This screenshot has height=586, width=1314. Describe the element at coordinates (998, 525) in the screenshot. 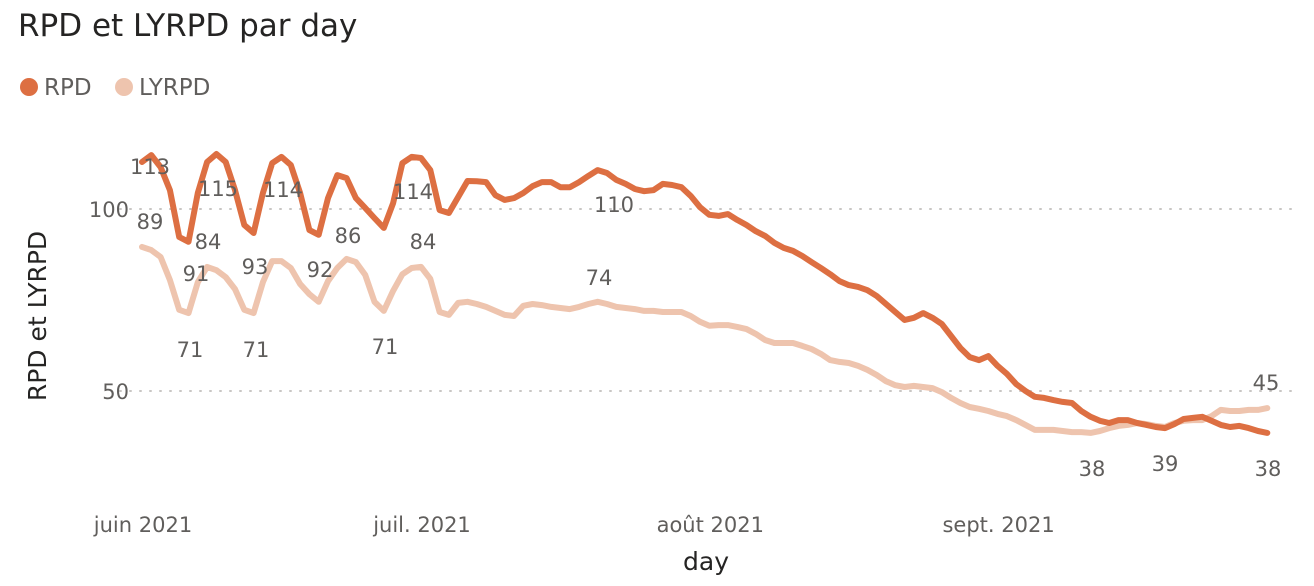

I see `x-tick-label: sept. 2021` at that location.